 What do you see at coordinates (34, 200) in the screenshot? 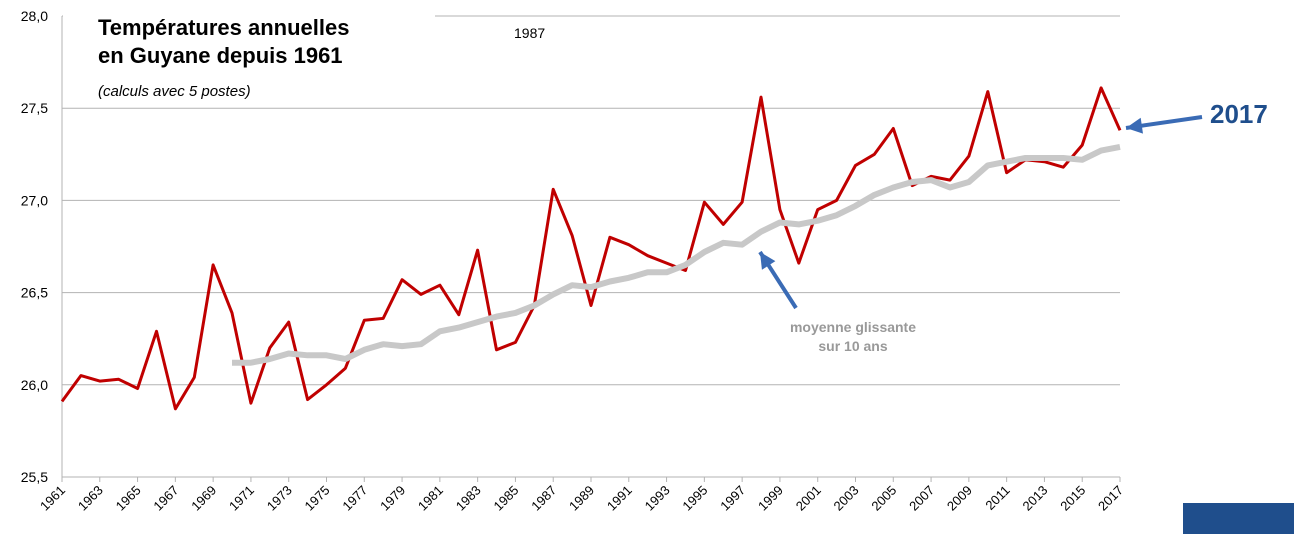
I see `y-tick-label: 27,0` at bounding box center [34, 200].